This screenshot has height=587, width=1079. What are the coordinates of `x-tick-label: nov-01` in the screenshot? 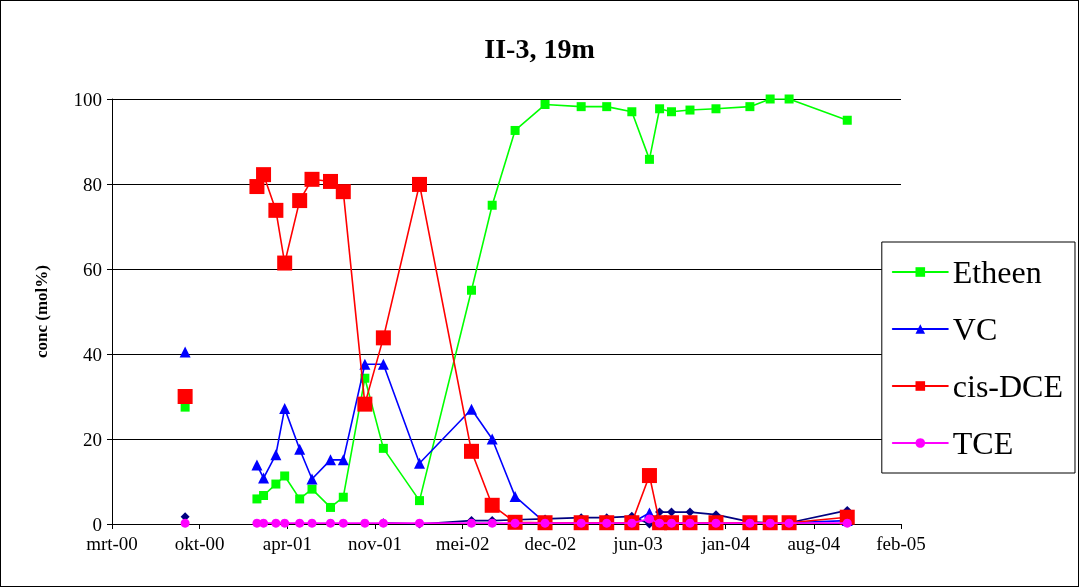 It's located at (375, 543).